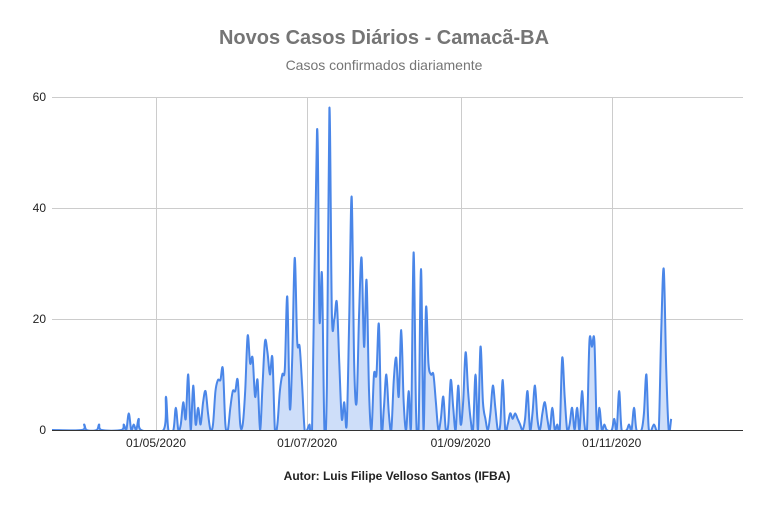  What do you see at coordinates (40, 263) in the screenshot?
I see `y-axis-ticks: 0 20 40 60` at bounding box center [40, 263].